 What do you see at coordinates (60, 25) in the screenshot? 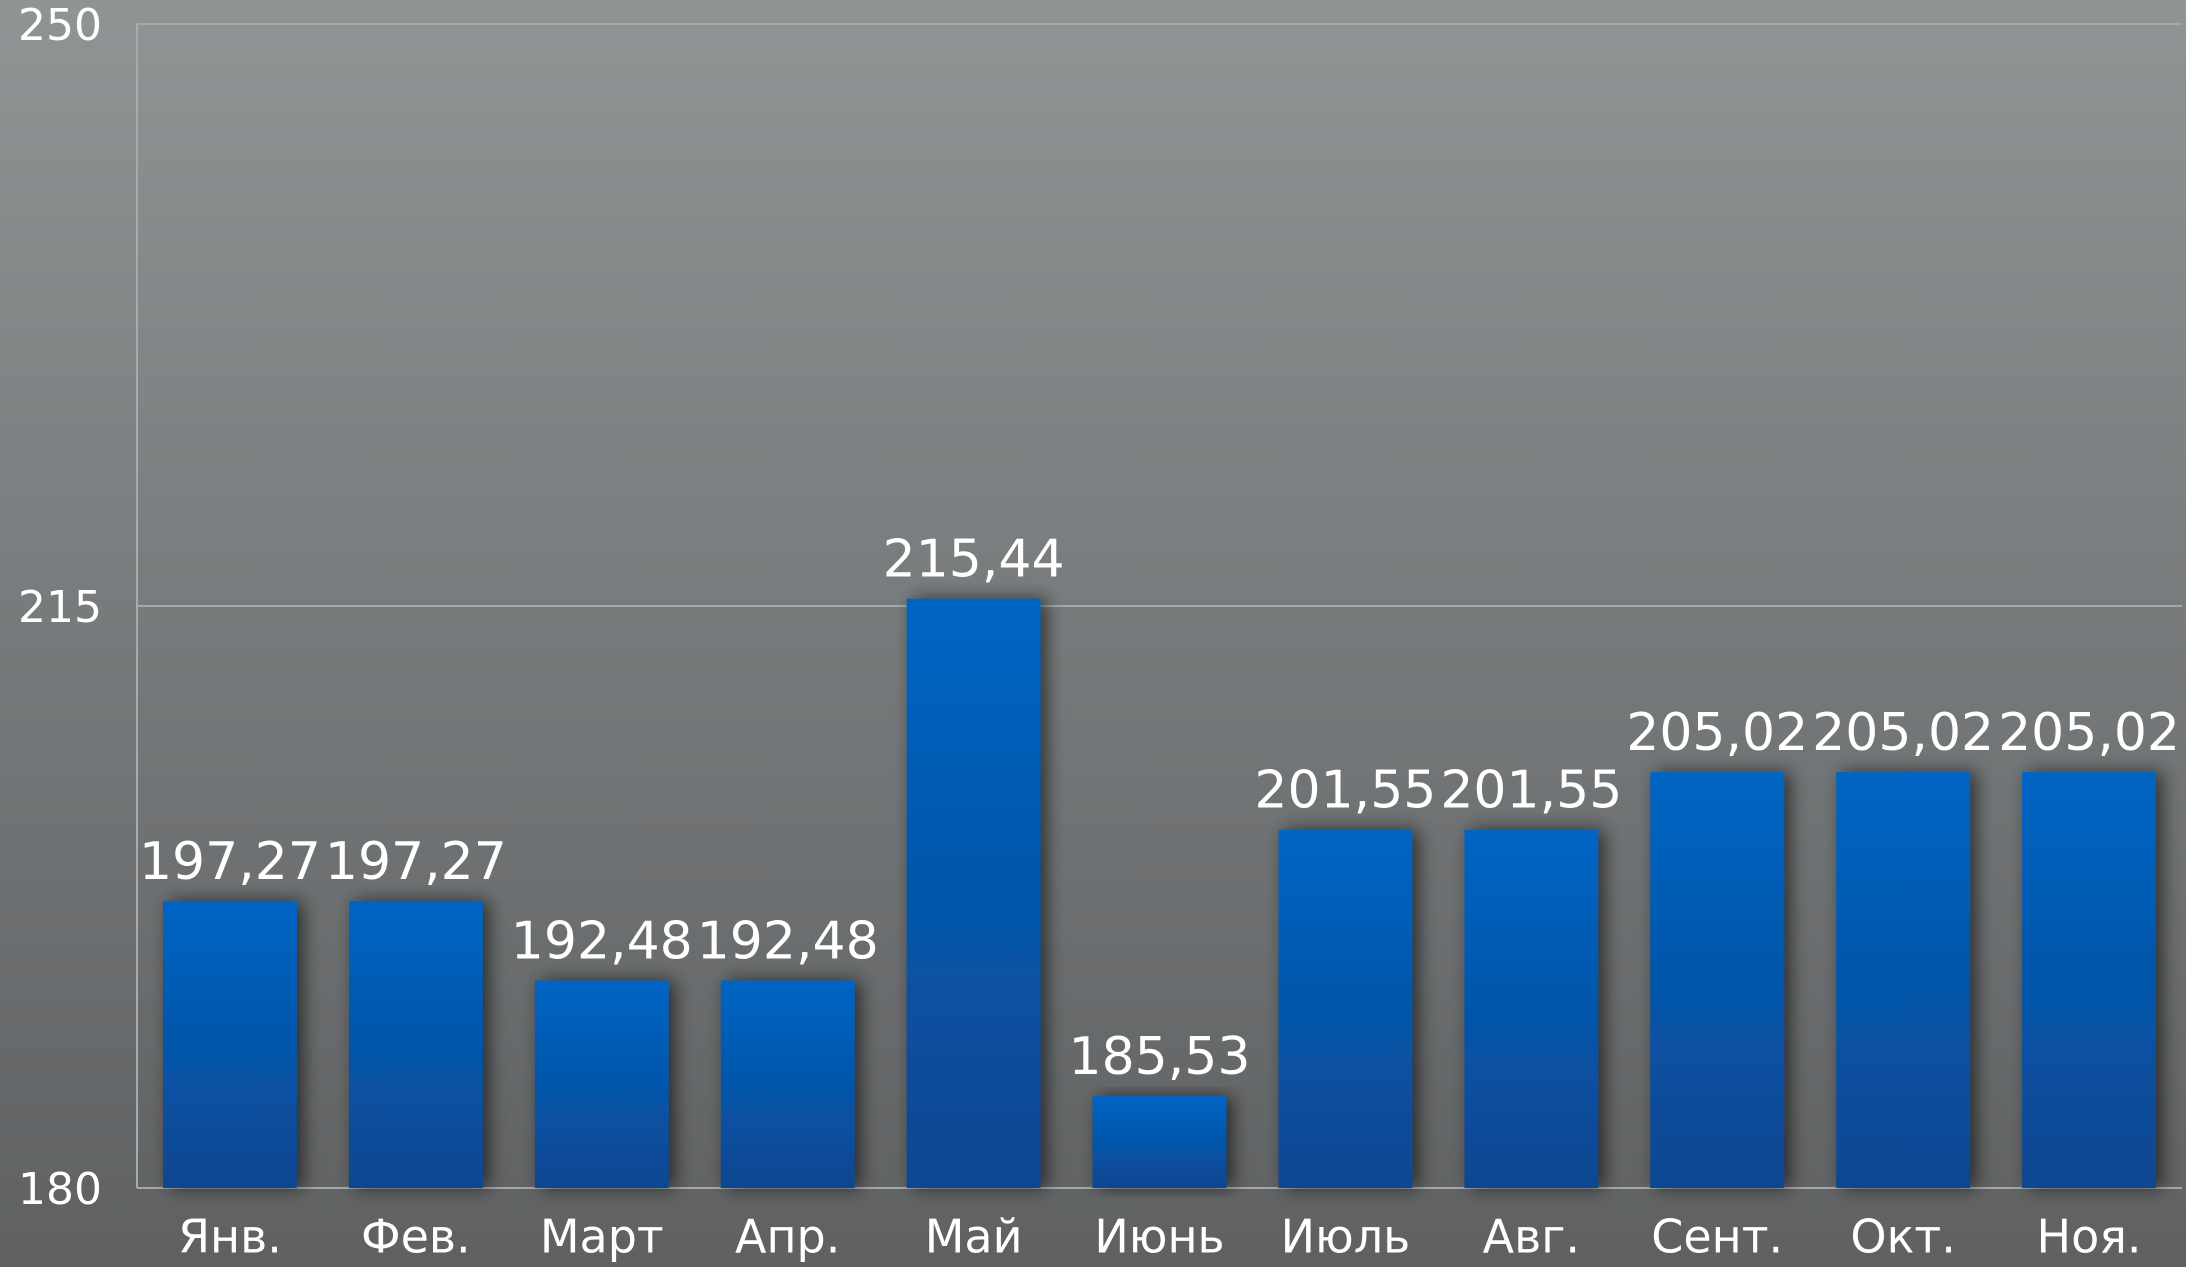
I see `y-tick-label: 250` at bounding box center [60, 25].